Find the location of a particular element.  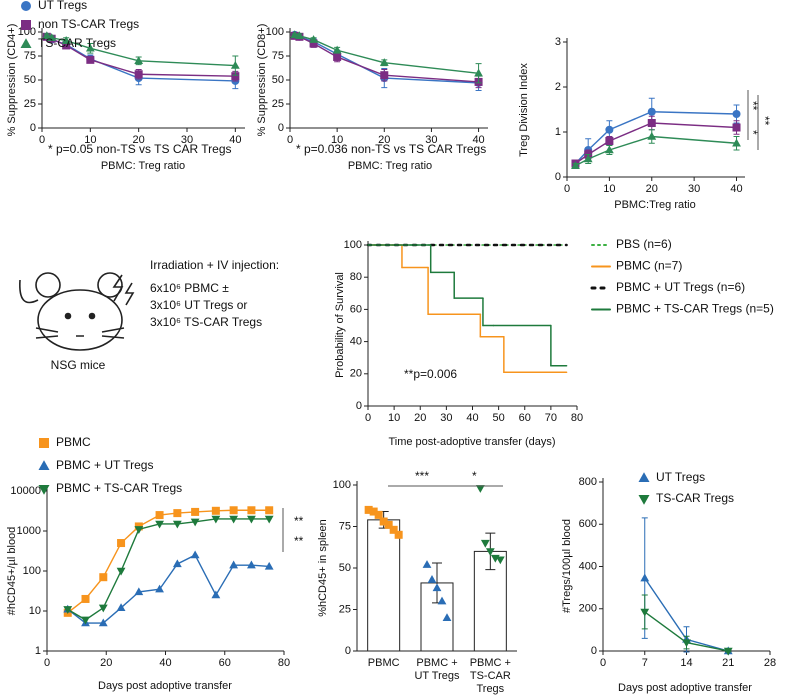

x-tick-label: 70 is located at coordinates (551, 418).